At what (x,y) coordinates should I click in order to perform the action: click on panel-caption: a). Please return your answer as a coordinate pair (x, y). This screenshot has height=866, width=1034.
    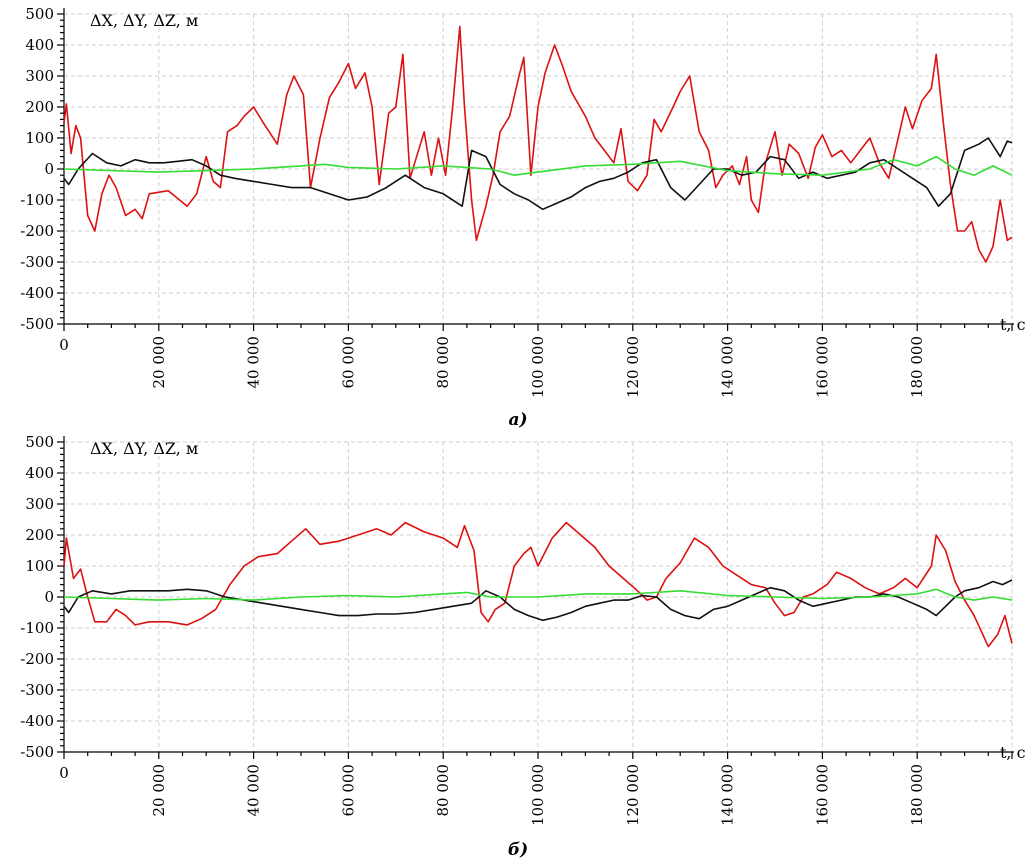
    Looking at the image, I should click on (517, 420).